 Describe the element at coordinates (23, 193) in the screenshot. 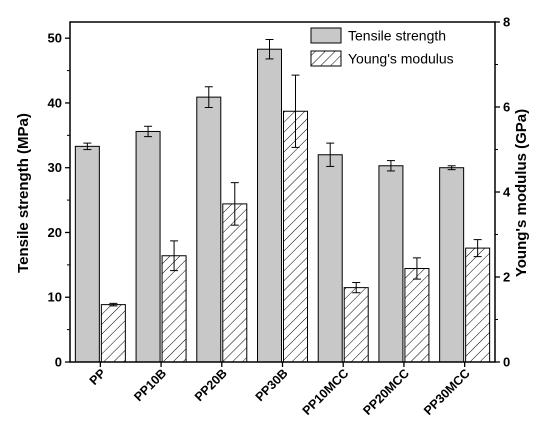

I see `y-axis-title-left: Tensile strength (MPa)` at that location.